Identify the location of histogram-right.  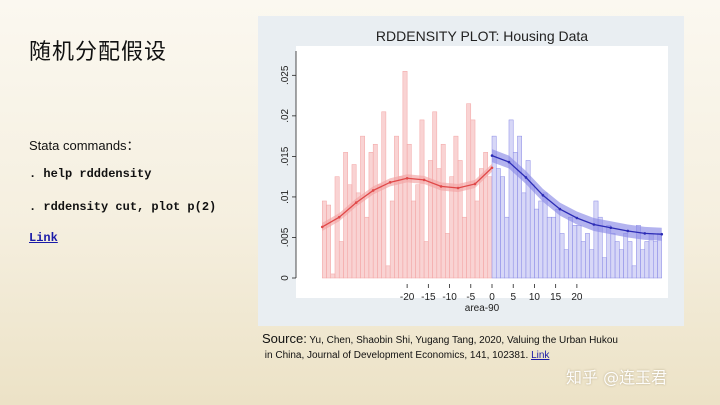
(577, 199).